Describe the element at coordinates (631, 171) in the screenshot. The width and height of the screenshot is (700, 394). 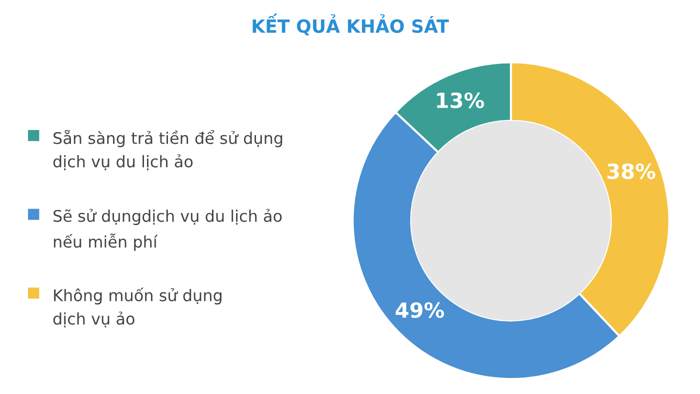
I see `data-label: 38%` at that location.